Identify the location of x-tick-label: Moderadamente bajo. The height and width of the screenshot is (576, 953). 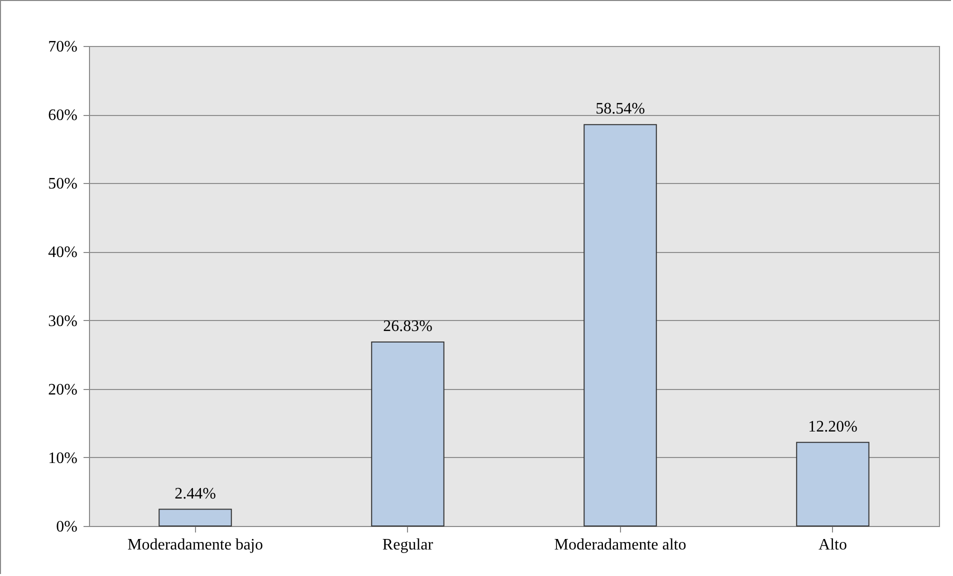
(195, 545).